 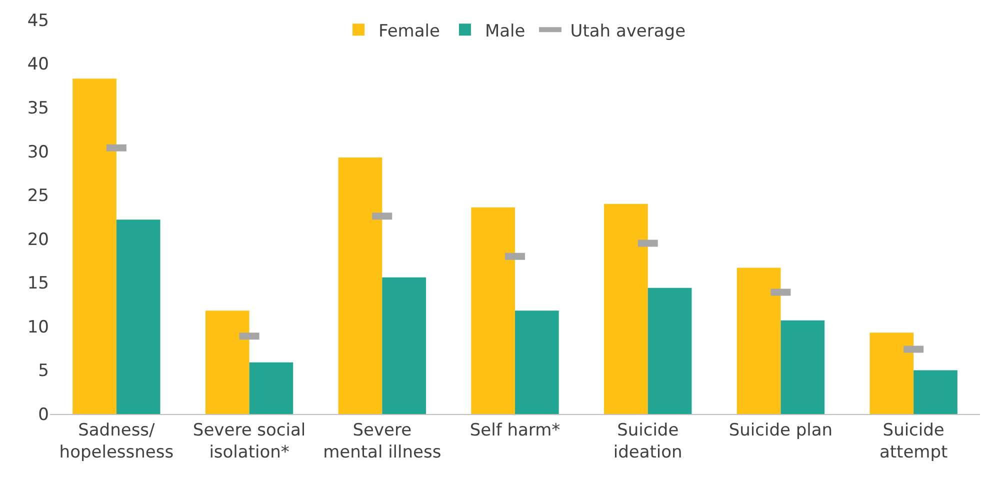 What do you see at coordinates (249, 441) in the screenshot?
I see `x-tick-label: Severe social isolation*` at bounding box center [249, 441].